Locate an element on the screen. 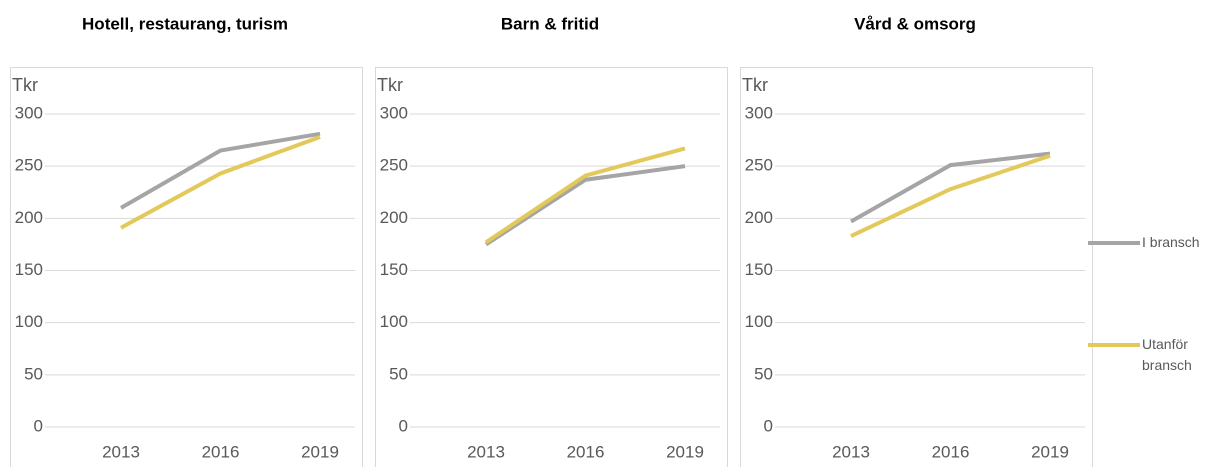 This screenshot has width=1220, height=467. chart-title: Hotell, restaurang, turism is located at coordinates (185, 23).